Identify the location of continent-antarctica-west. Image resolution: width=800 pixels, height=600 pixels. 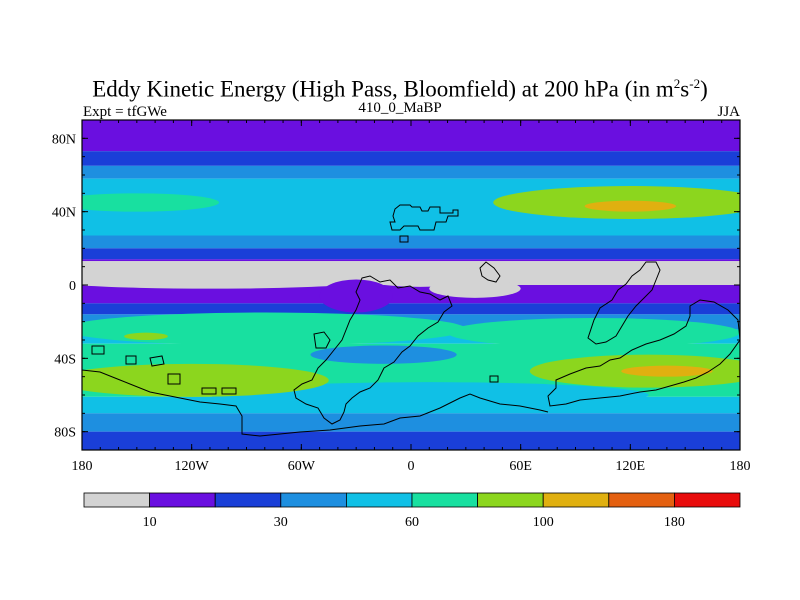
(315, 403).